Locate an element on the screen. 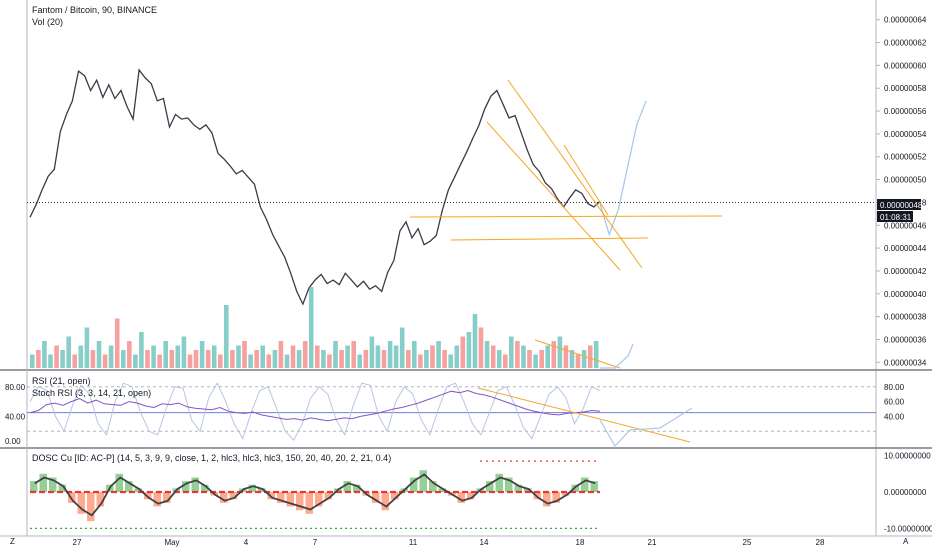 The height and width of the screenshot is (550, 932). dosc-tick-label: 10.00000000 is located at coordinates (907, 456).